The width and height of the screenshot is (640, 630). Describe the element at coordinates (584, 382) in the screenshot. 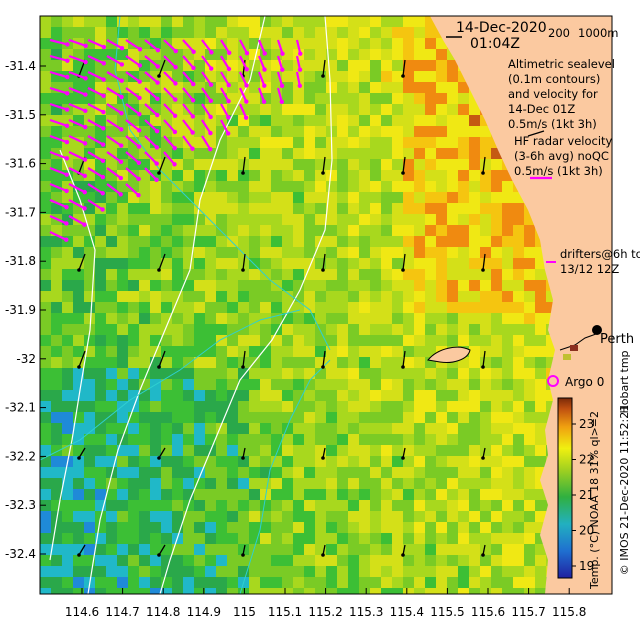

I see `argo-label: Argo 0` at that location.